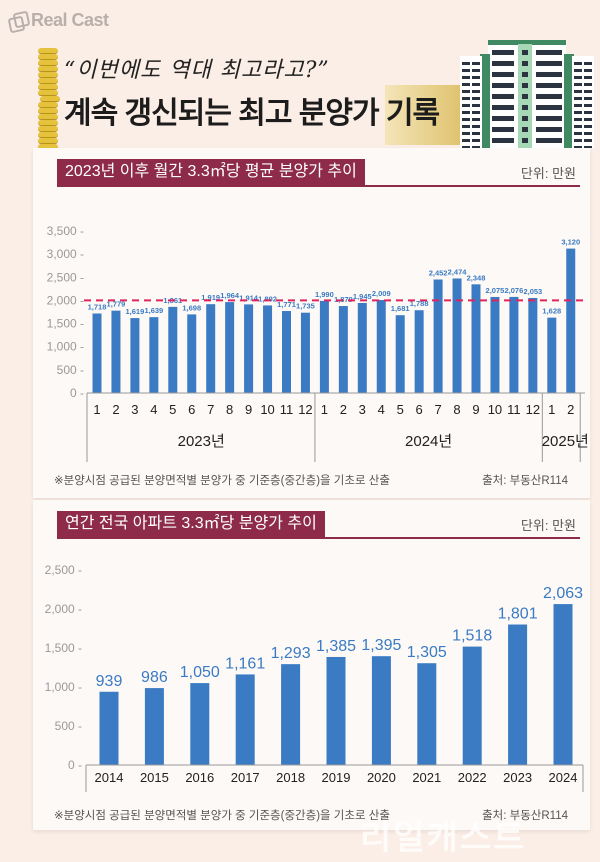 The image size is (600, 862). What do you see at coordinates (267, 298) in the screenshot?
I see `bar-value-label: 1,892` at bounding box center [267, 298].